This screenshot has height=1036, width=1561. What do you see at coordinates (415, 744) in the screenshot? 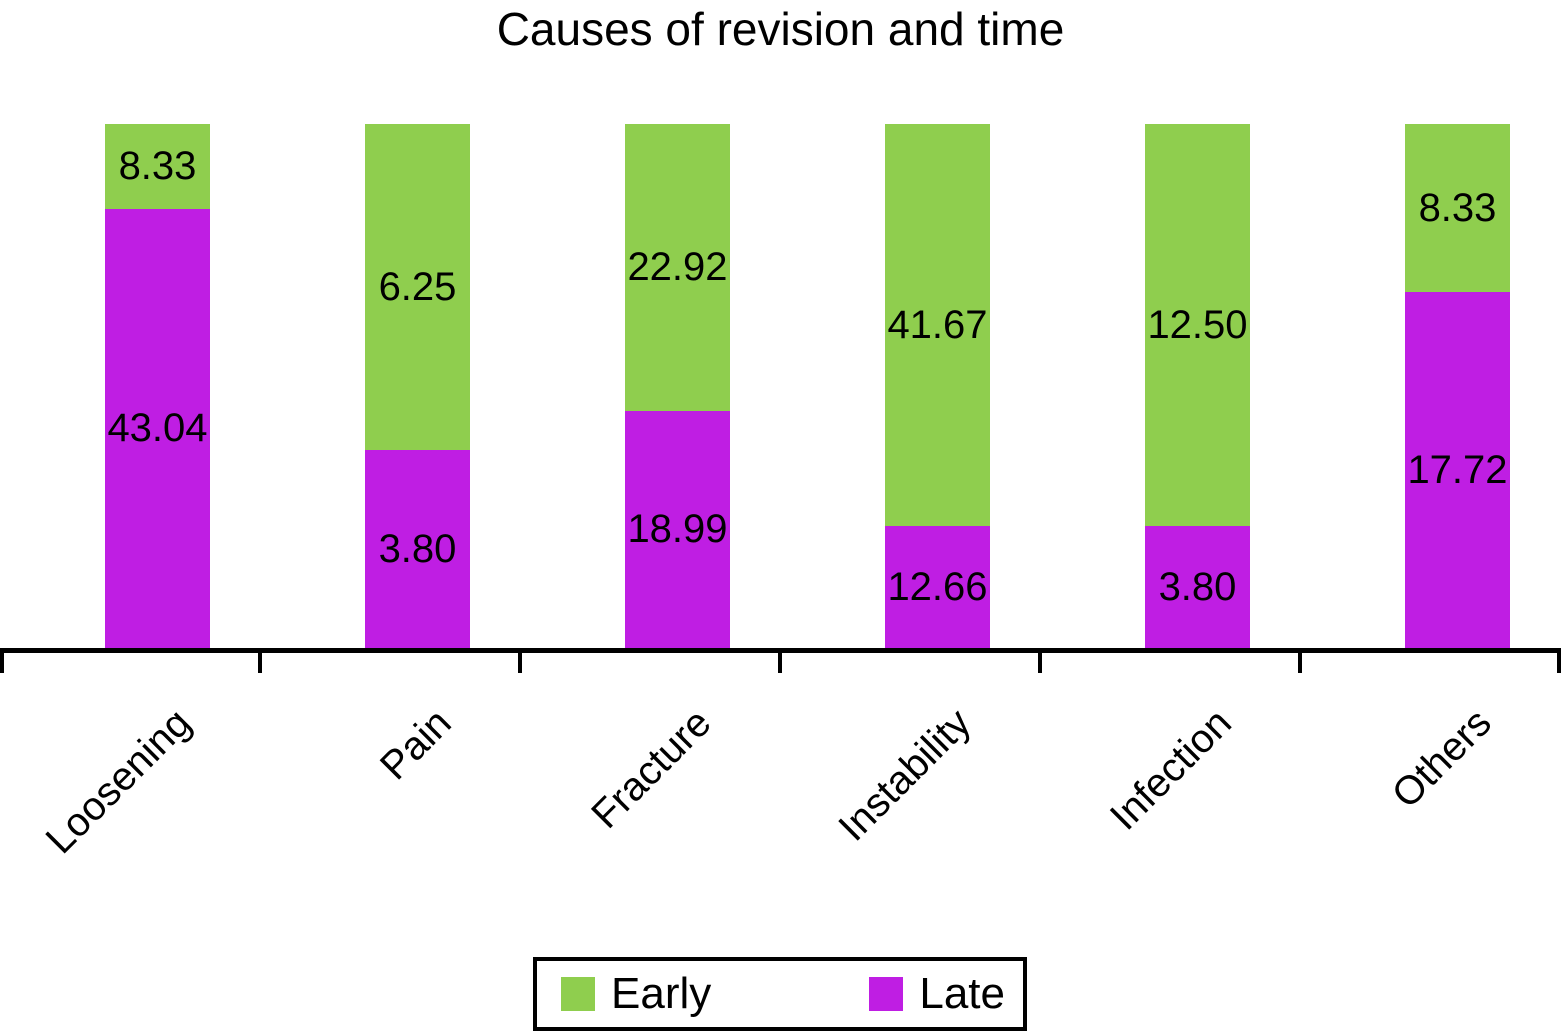
I see `category-label-pain: Pain` at bounding box center [415, 744].